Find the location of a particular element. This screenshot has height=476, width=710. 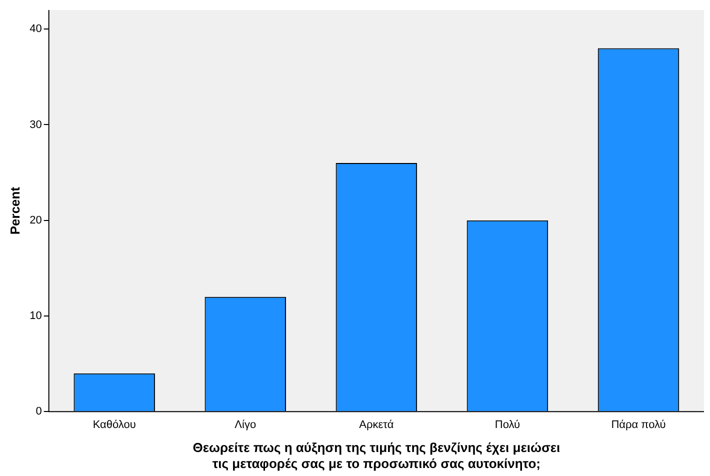

y-axis-title: Percent is located at coordinates (14, 210).